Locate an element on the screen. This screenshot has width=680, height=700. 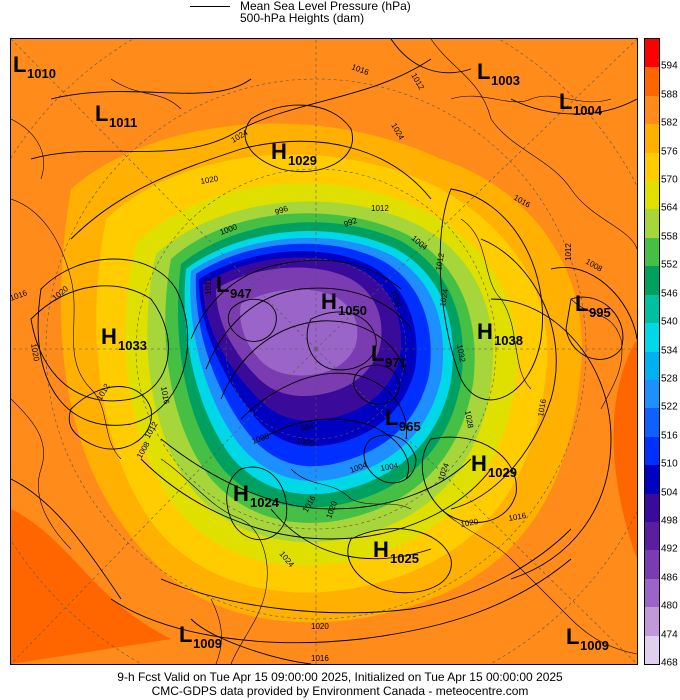
colorbar-label: 504 is located at coordinates (669, 493).